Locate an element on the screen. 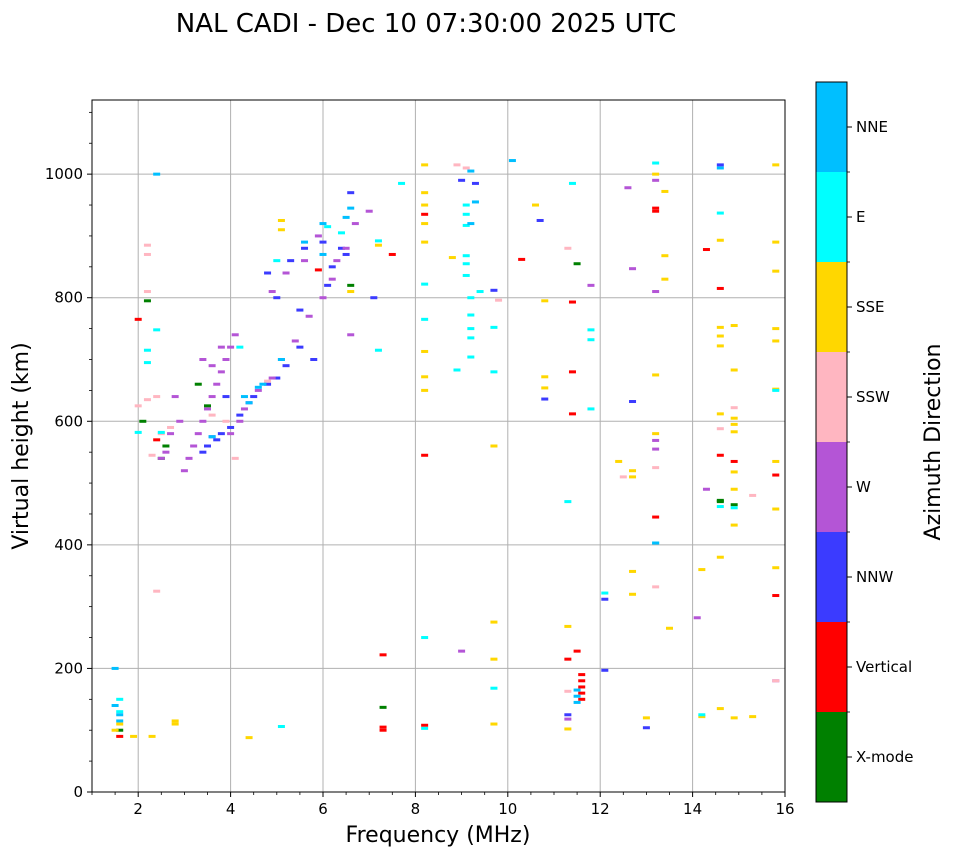 Image resolution: width=958 pixels, height=857 pixels. colorbar-tick-label: NNE is located at coordinates (872, 127).